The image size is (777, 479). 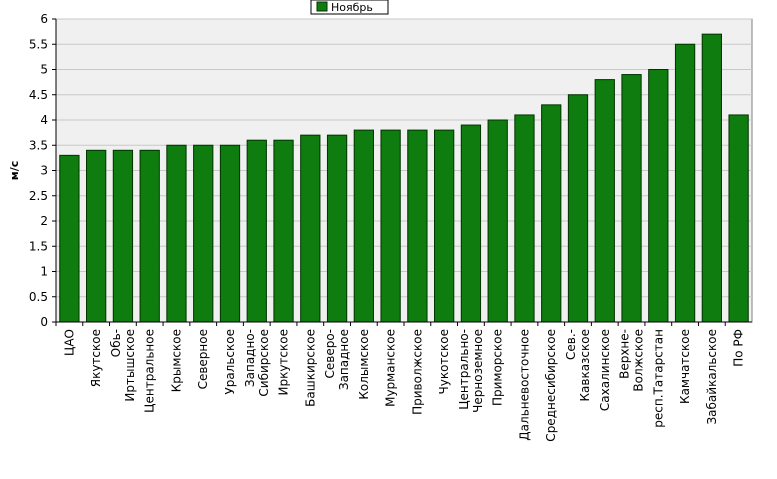 What do you see at coordinates (571, 344) in the screenshot?
I see `x-tick-label-line: Сев.-` at bounding box center [571, 344].